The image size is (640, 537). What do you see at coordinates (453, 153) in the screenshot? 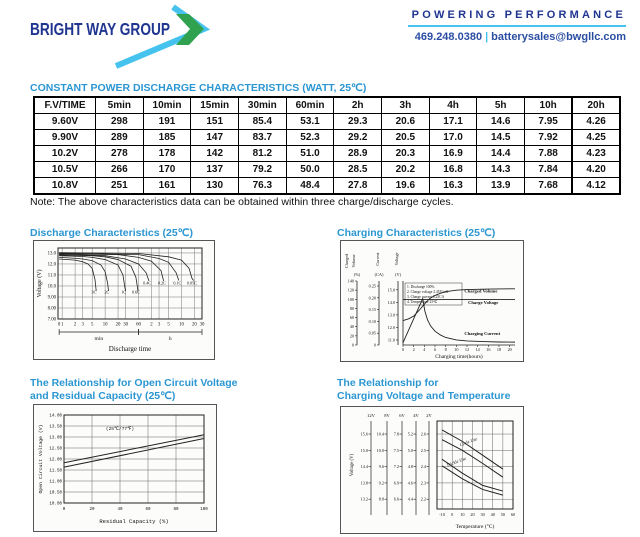
I see `table-cell: 16.9` at bounding box center [453, 153].